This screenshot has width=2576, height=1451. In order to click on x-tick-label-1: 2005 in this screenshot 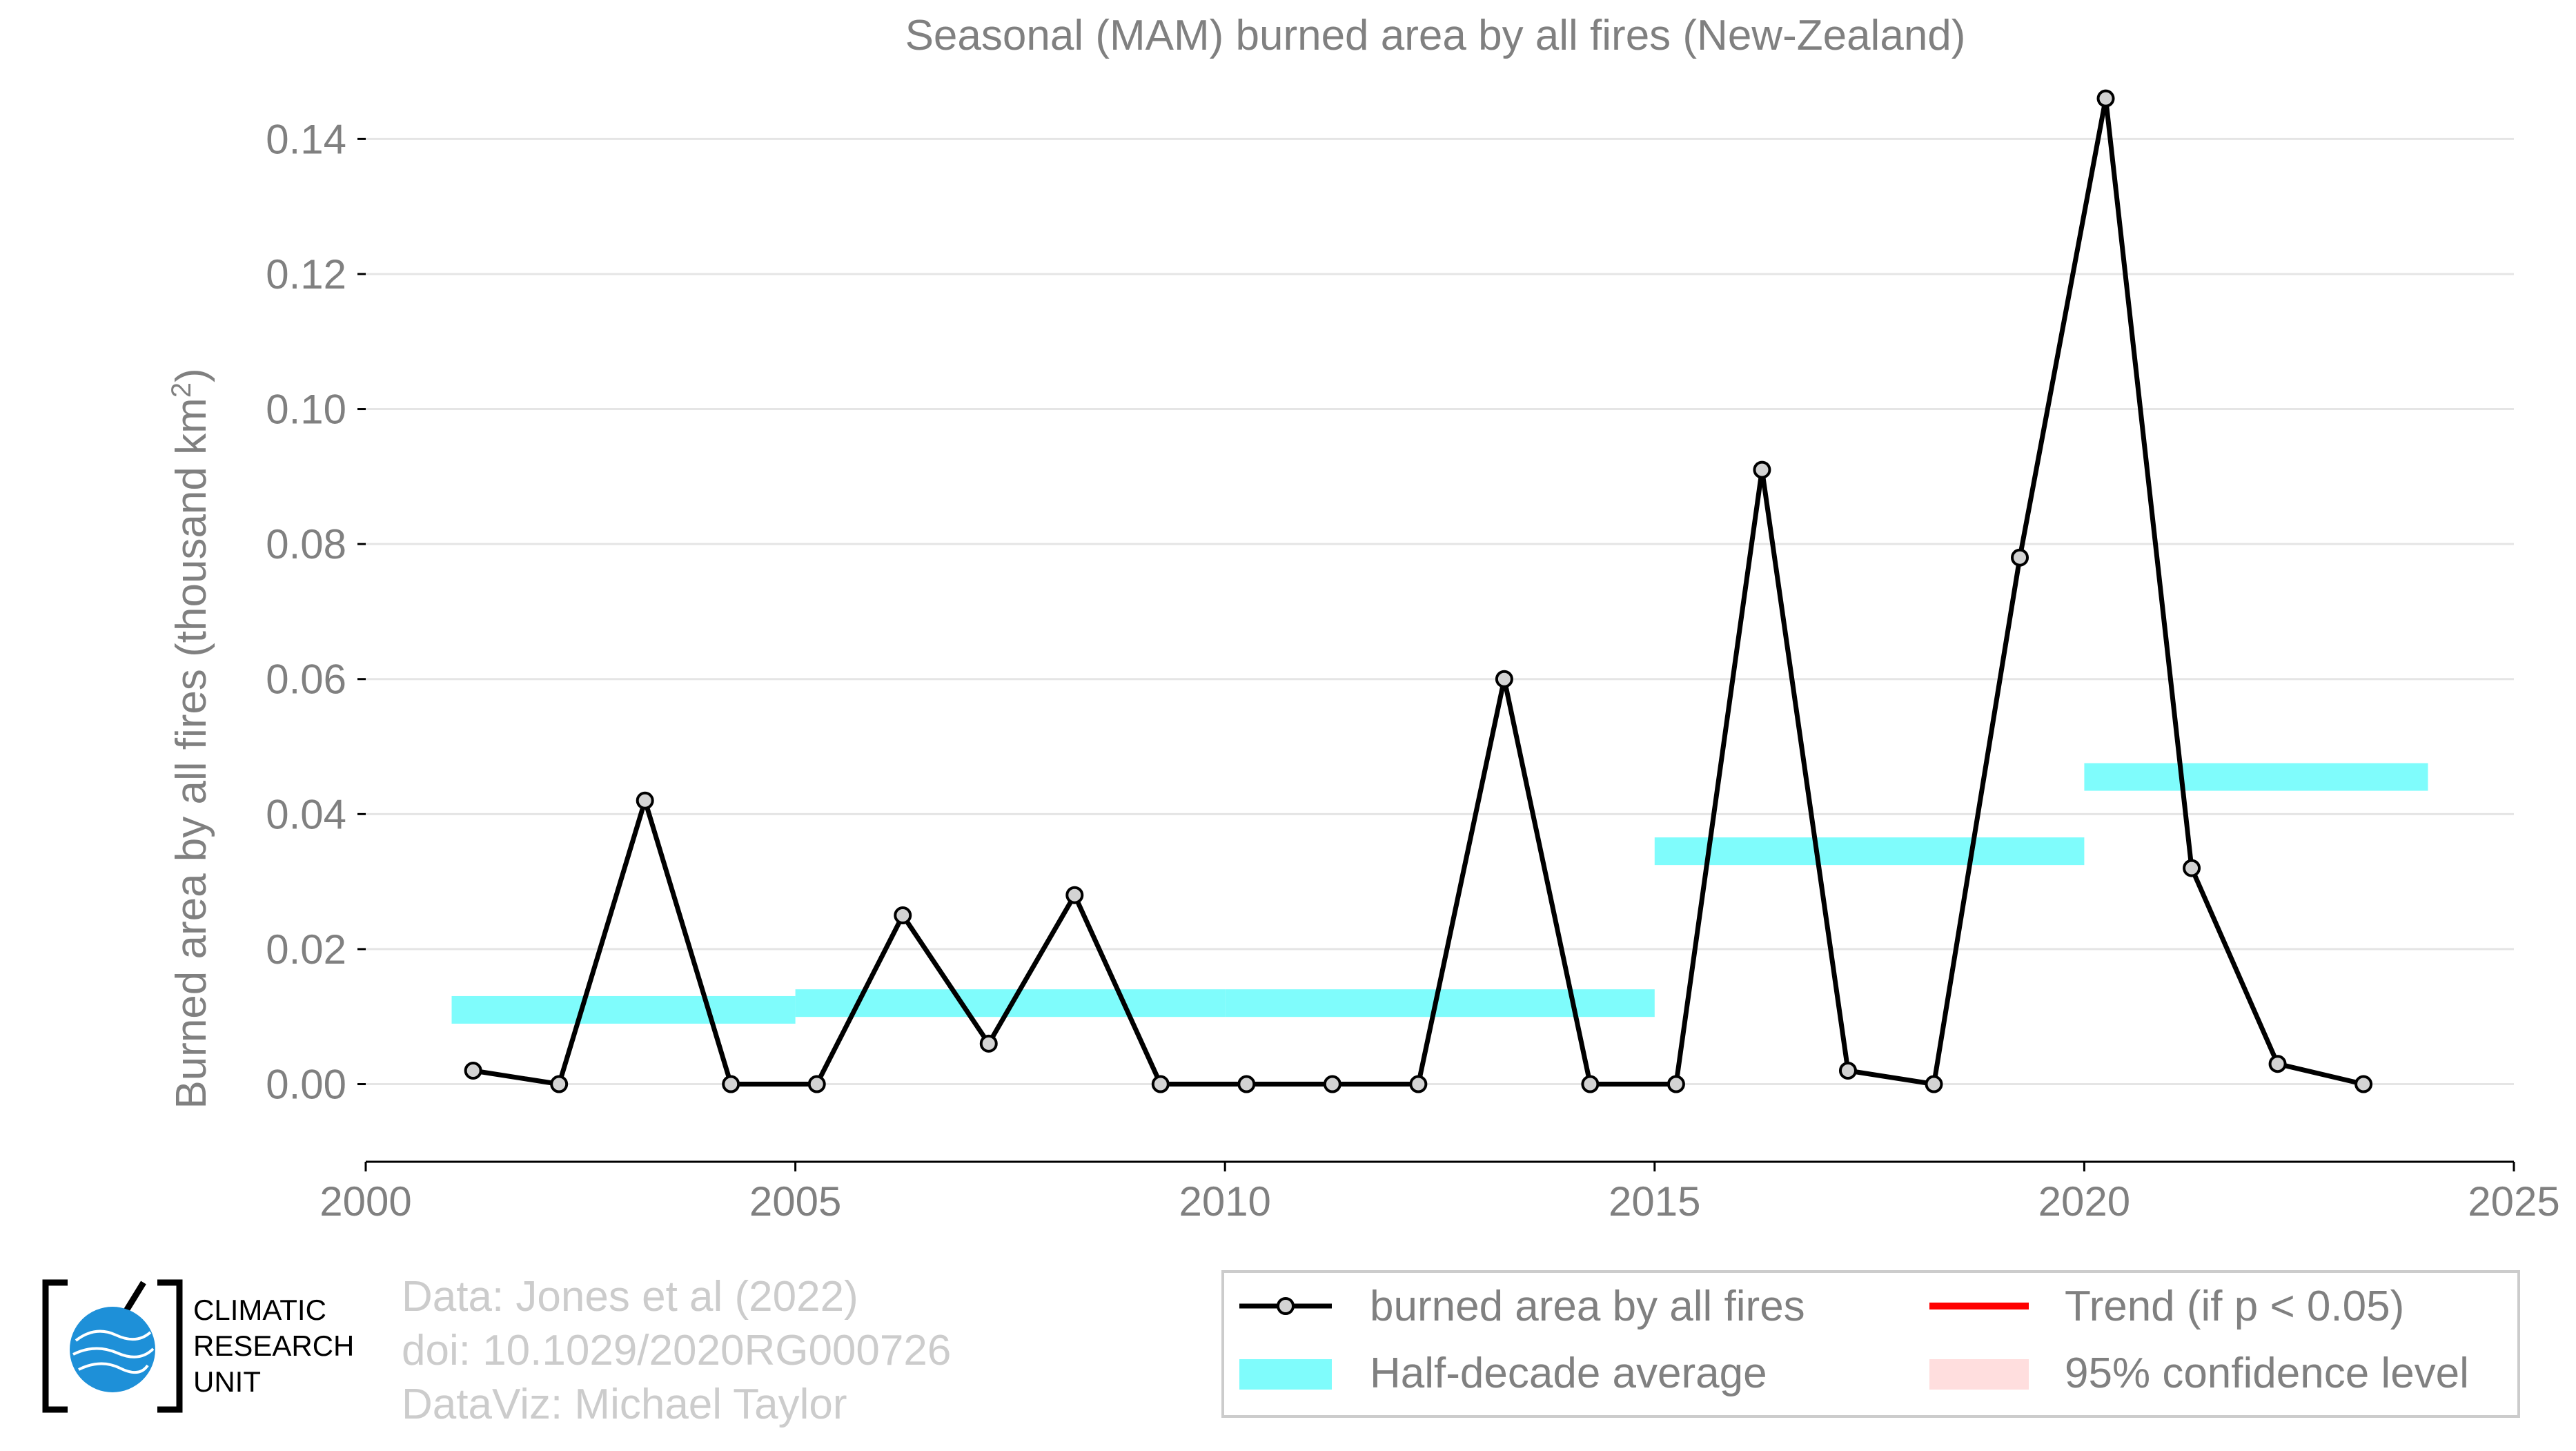, I will do `click(795, 1201)`.